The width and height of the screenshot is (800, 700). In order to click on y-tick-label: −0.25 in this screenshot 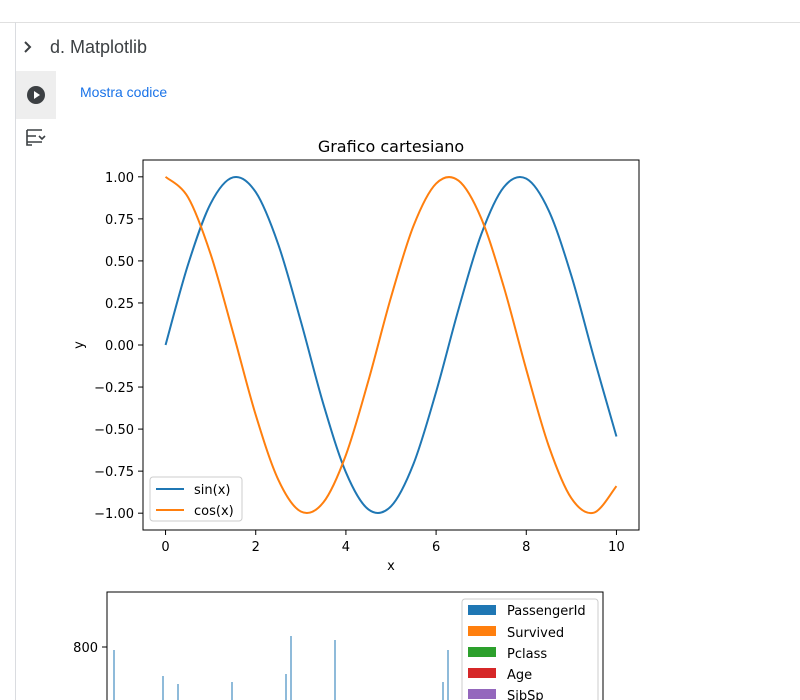, I will do `click(114, 388)`.